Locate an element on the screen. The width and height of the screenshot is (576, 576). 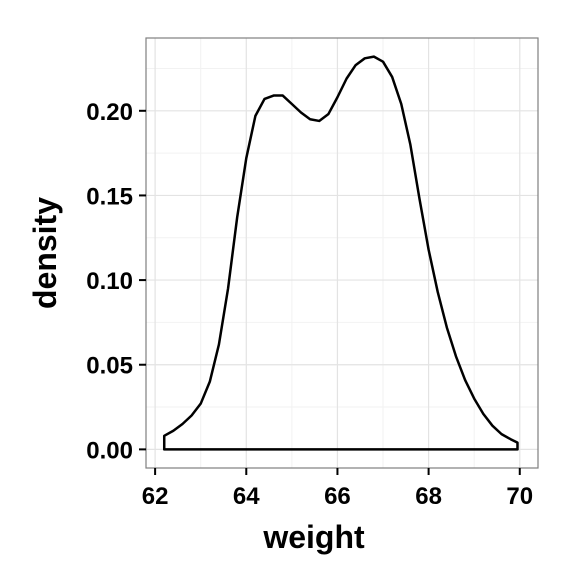
y-tick-label: 0.05 is located at coordinates (109, 366).